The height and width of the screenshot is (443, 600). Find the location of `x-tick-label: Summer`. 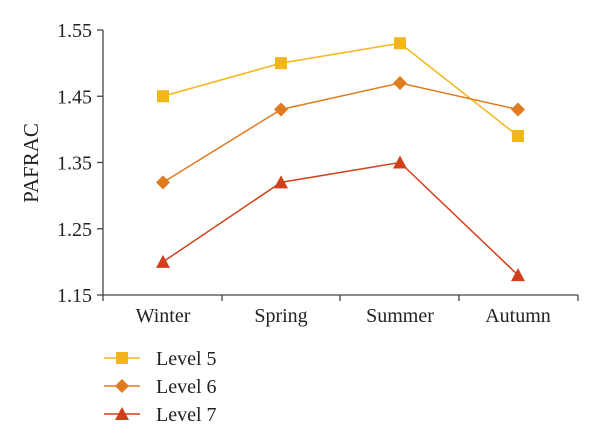

x-tick-label: Summer is located at coordinates (400, 316).